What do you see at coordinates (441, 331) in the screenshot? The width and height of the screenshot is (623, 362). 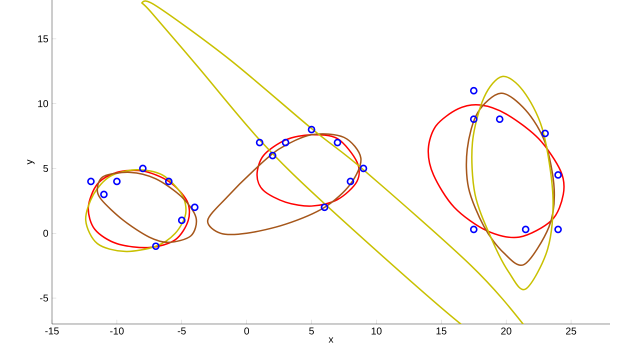 I see `x-tick-label: 15` at bounding box center [441, 331].